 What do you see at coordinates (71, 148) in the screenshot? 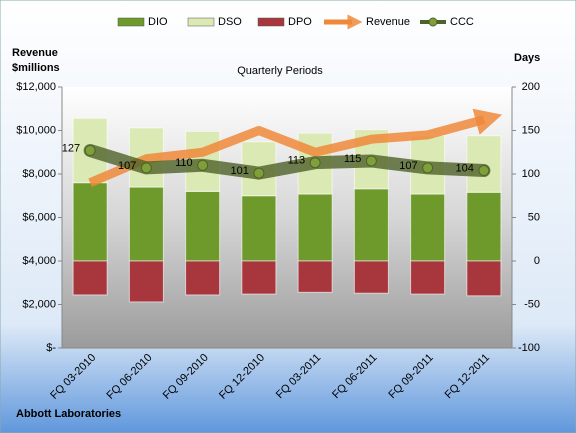
I see `data-label: 127` at bounding box center [71, 148].